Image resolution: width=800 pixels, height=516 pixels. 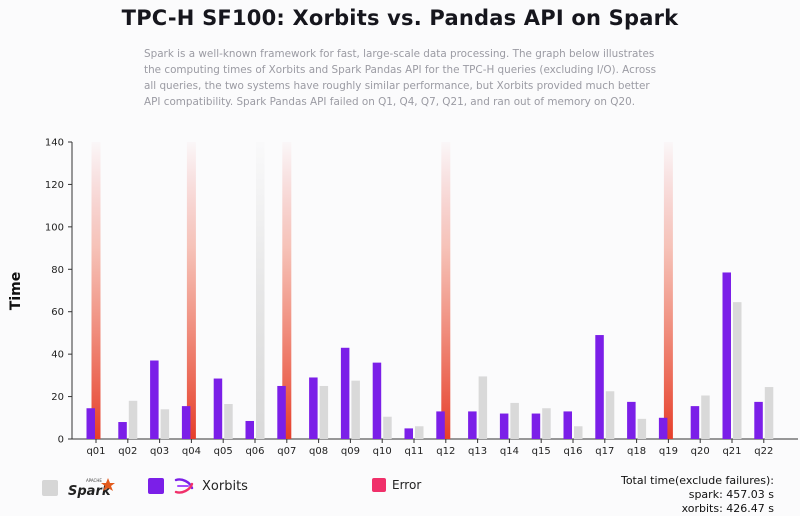 I want to click on bar-xorbits-q21, so click(x=726, y=355).